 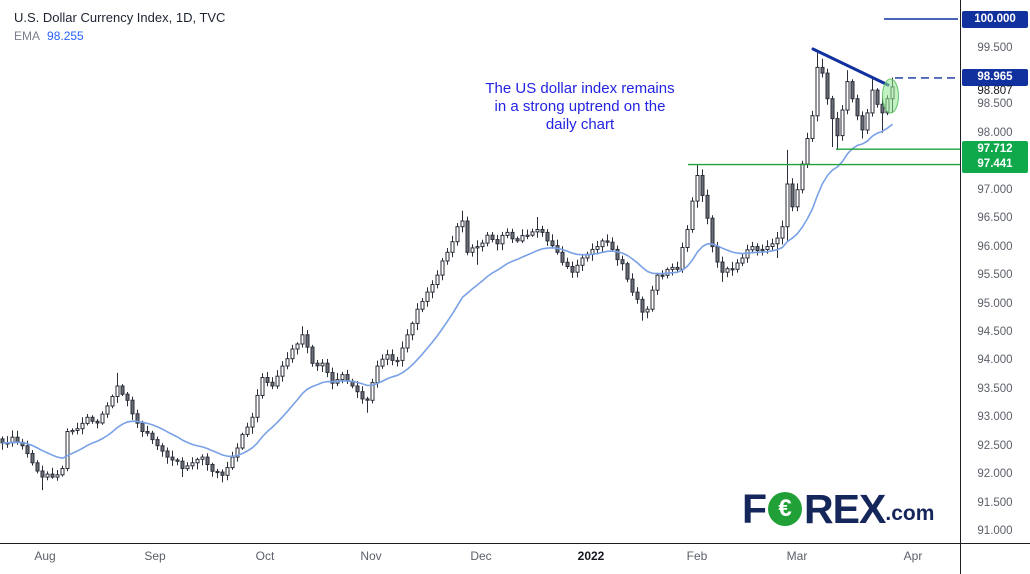 I want to click on y-axis-label: 93.000, so click(x=995, y=417).